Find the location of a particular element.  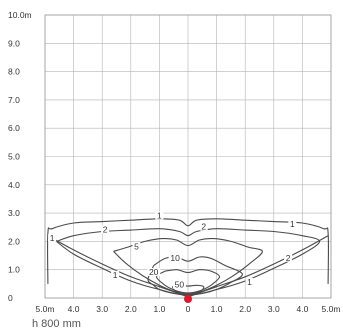

y-tick-label: 1.0 is located at coordinates (14, 270).